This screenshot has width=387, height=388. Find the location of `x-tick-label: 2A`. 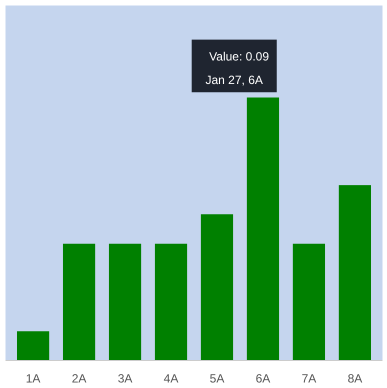

x-tick-label: 2A is located at coordinates (79, 379).